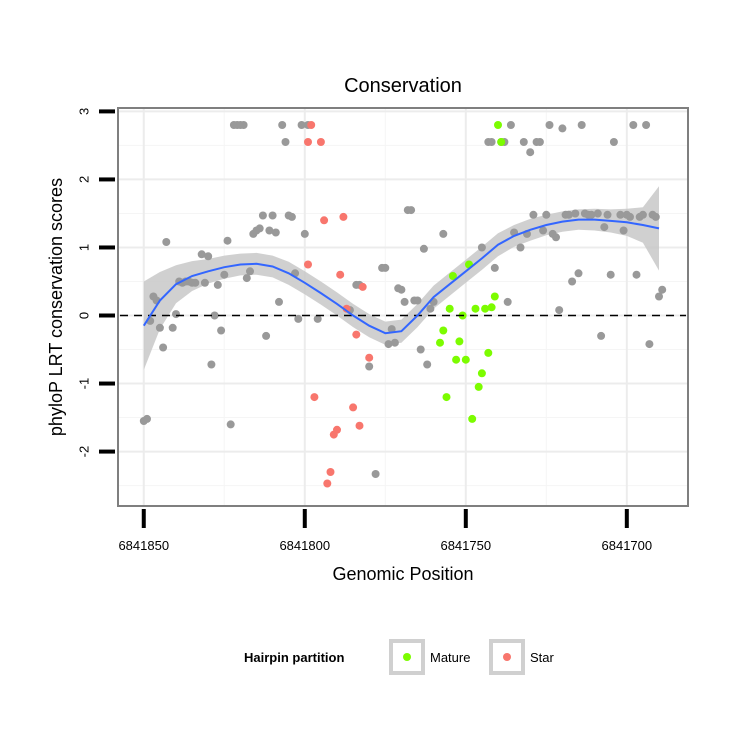 The image size is (750, 750). What do you see at coordinates (84, 247) in the screenshot?
I see `y-tick-label: 1` at bounding box center [84, 247].